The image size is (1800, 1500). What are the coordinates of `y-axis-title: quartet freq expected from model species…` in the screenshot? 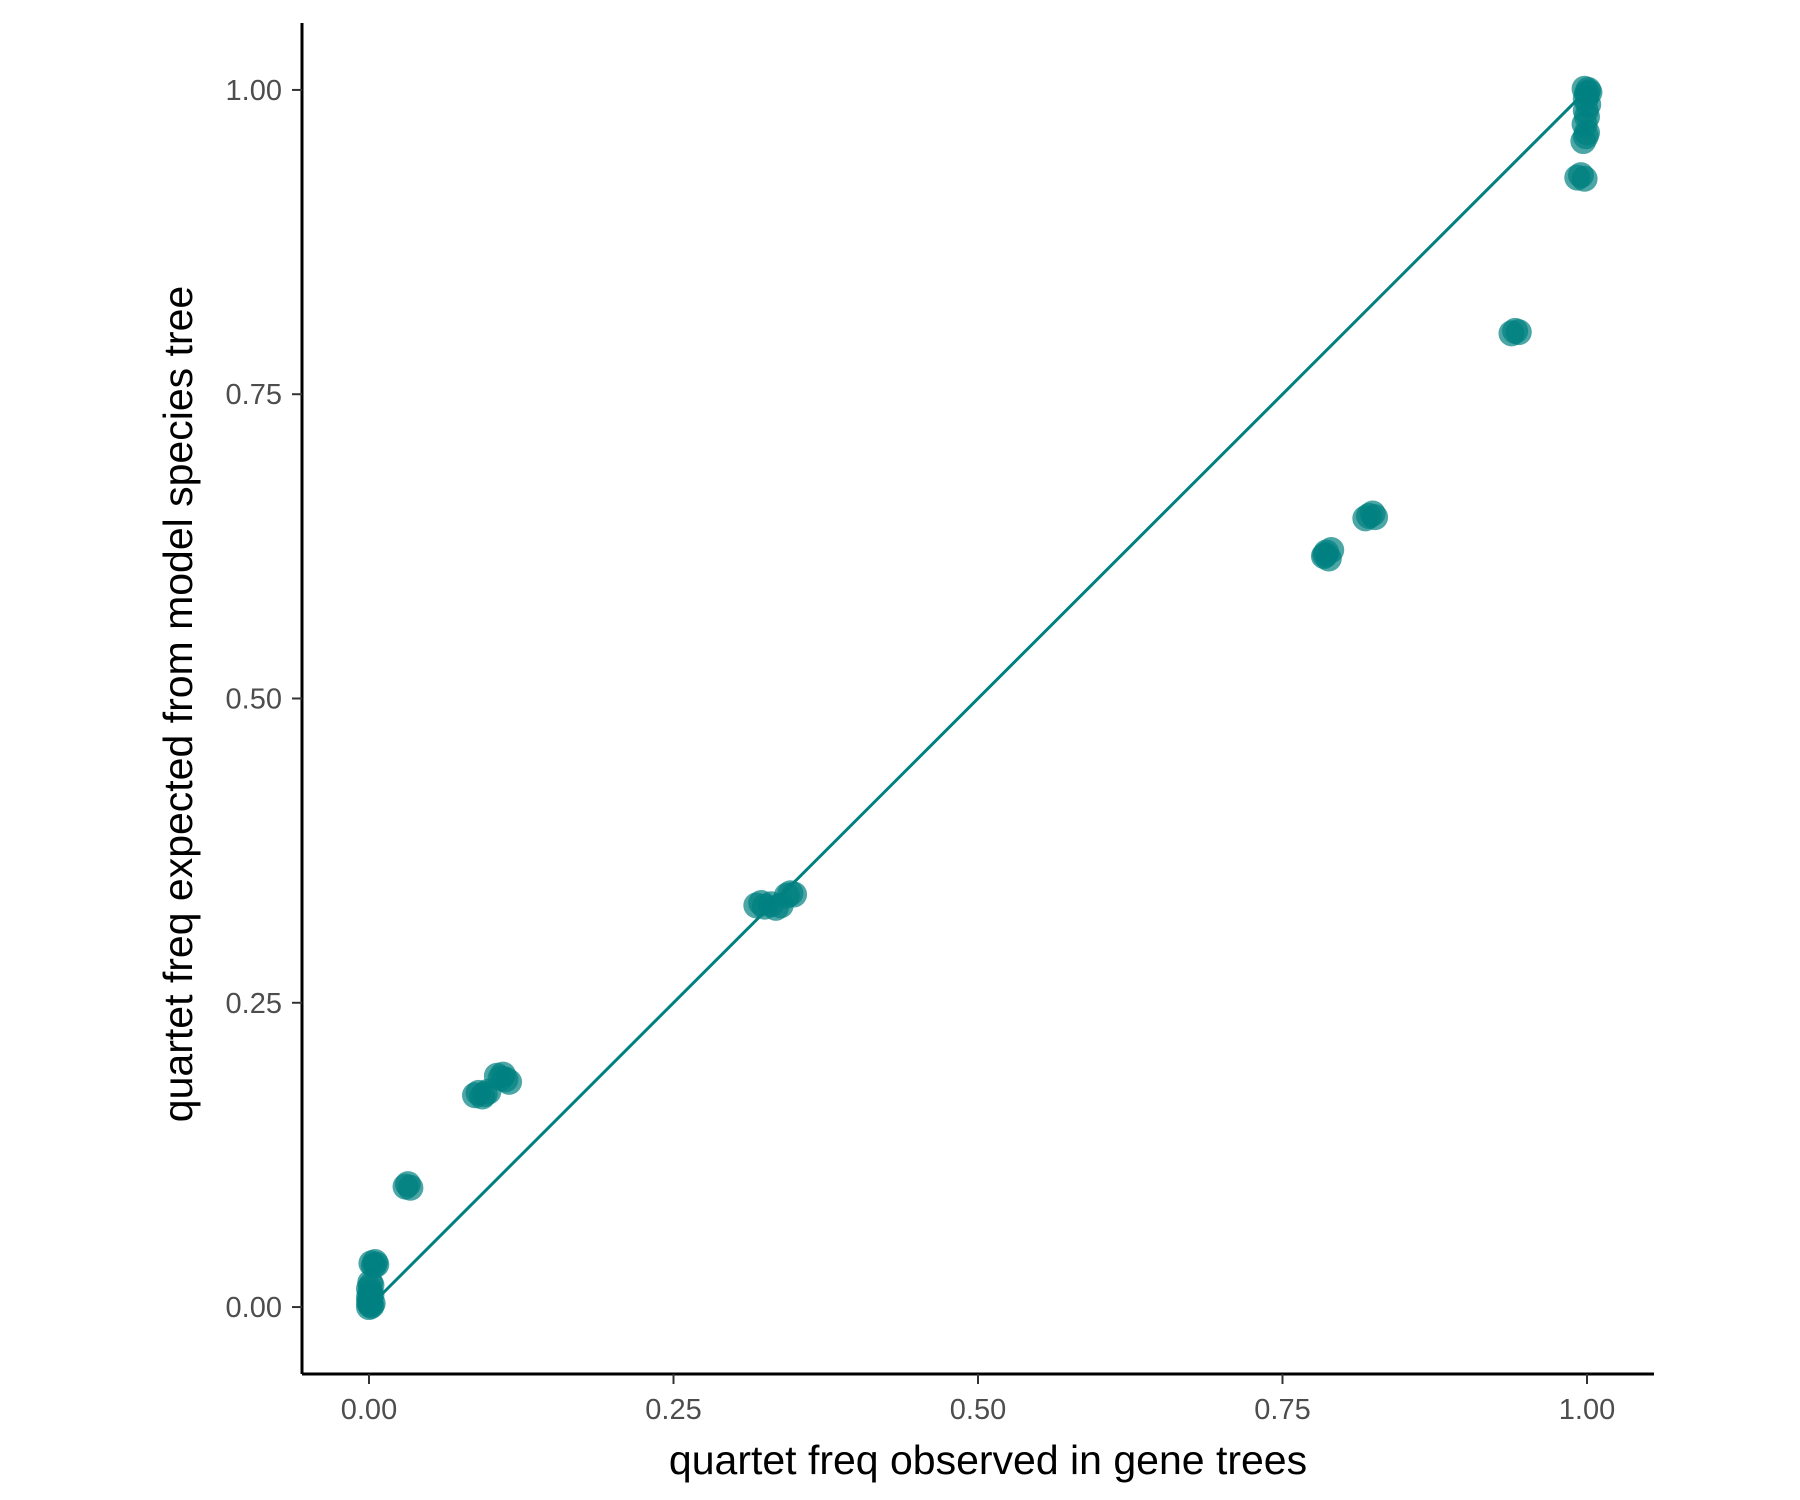 It's located at (178, 704).